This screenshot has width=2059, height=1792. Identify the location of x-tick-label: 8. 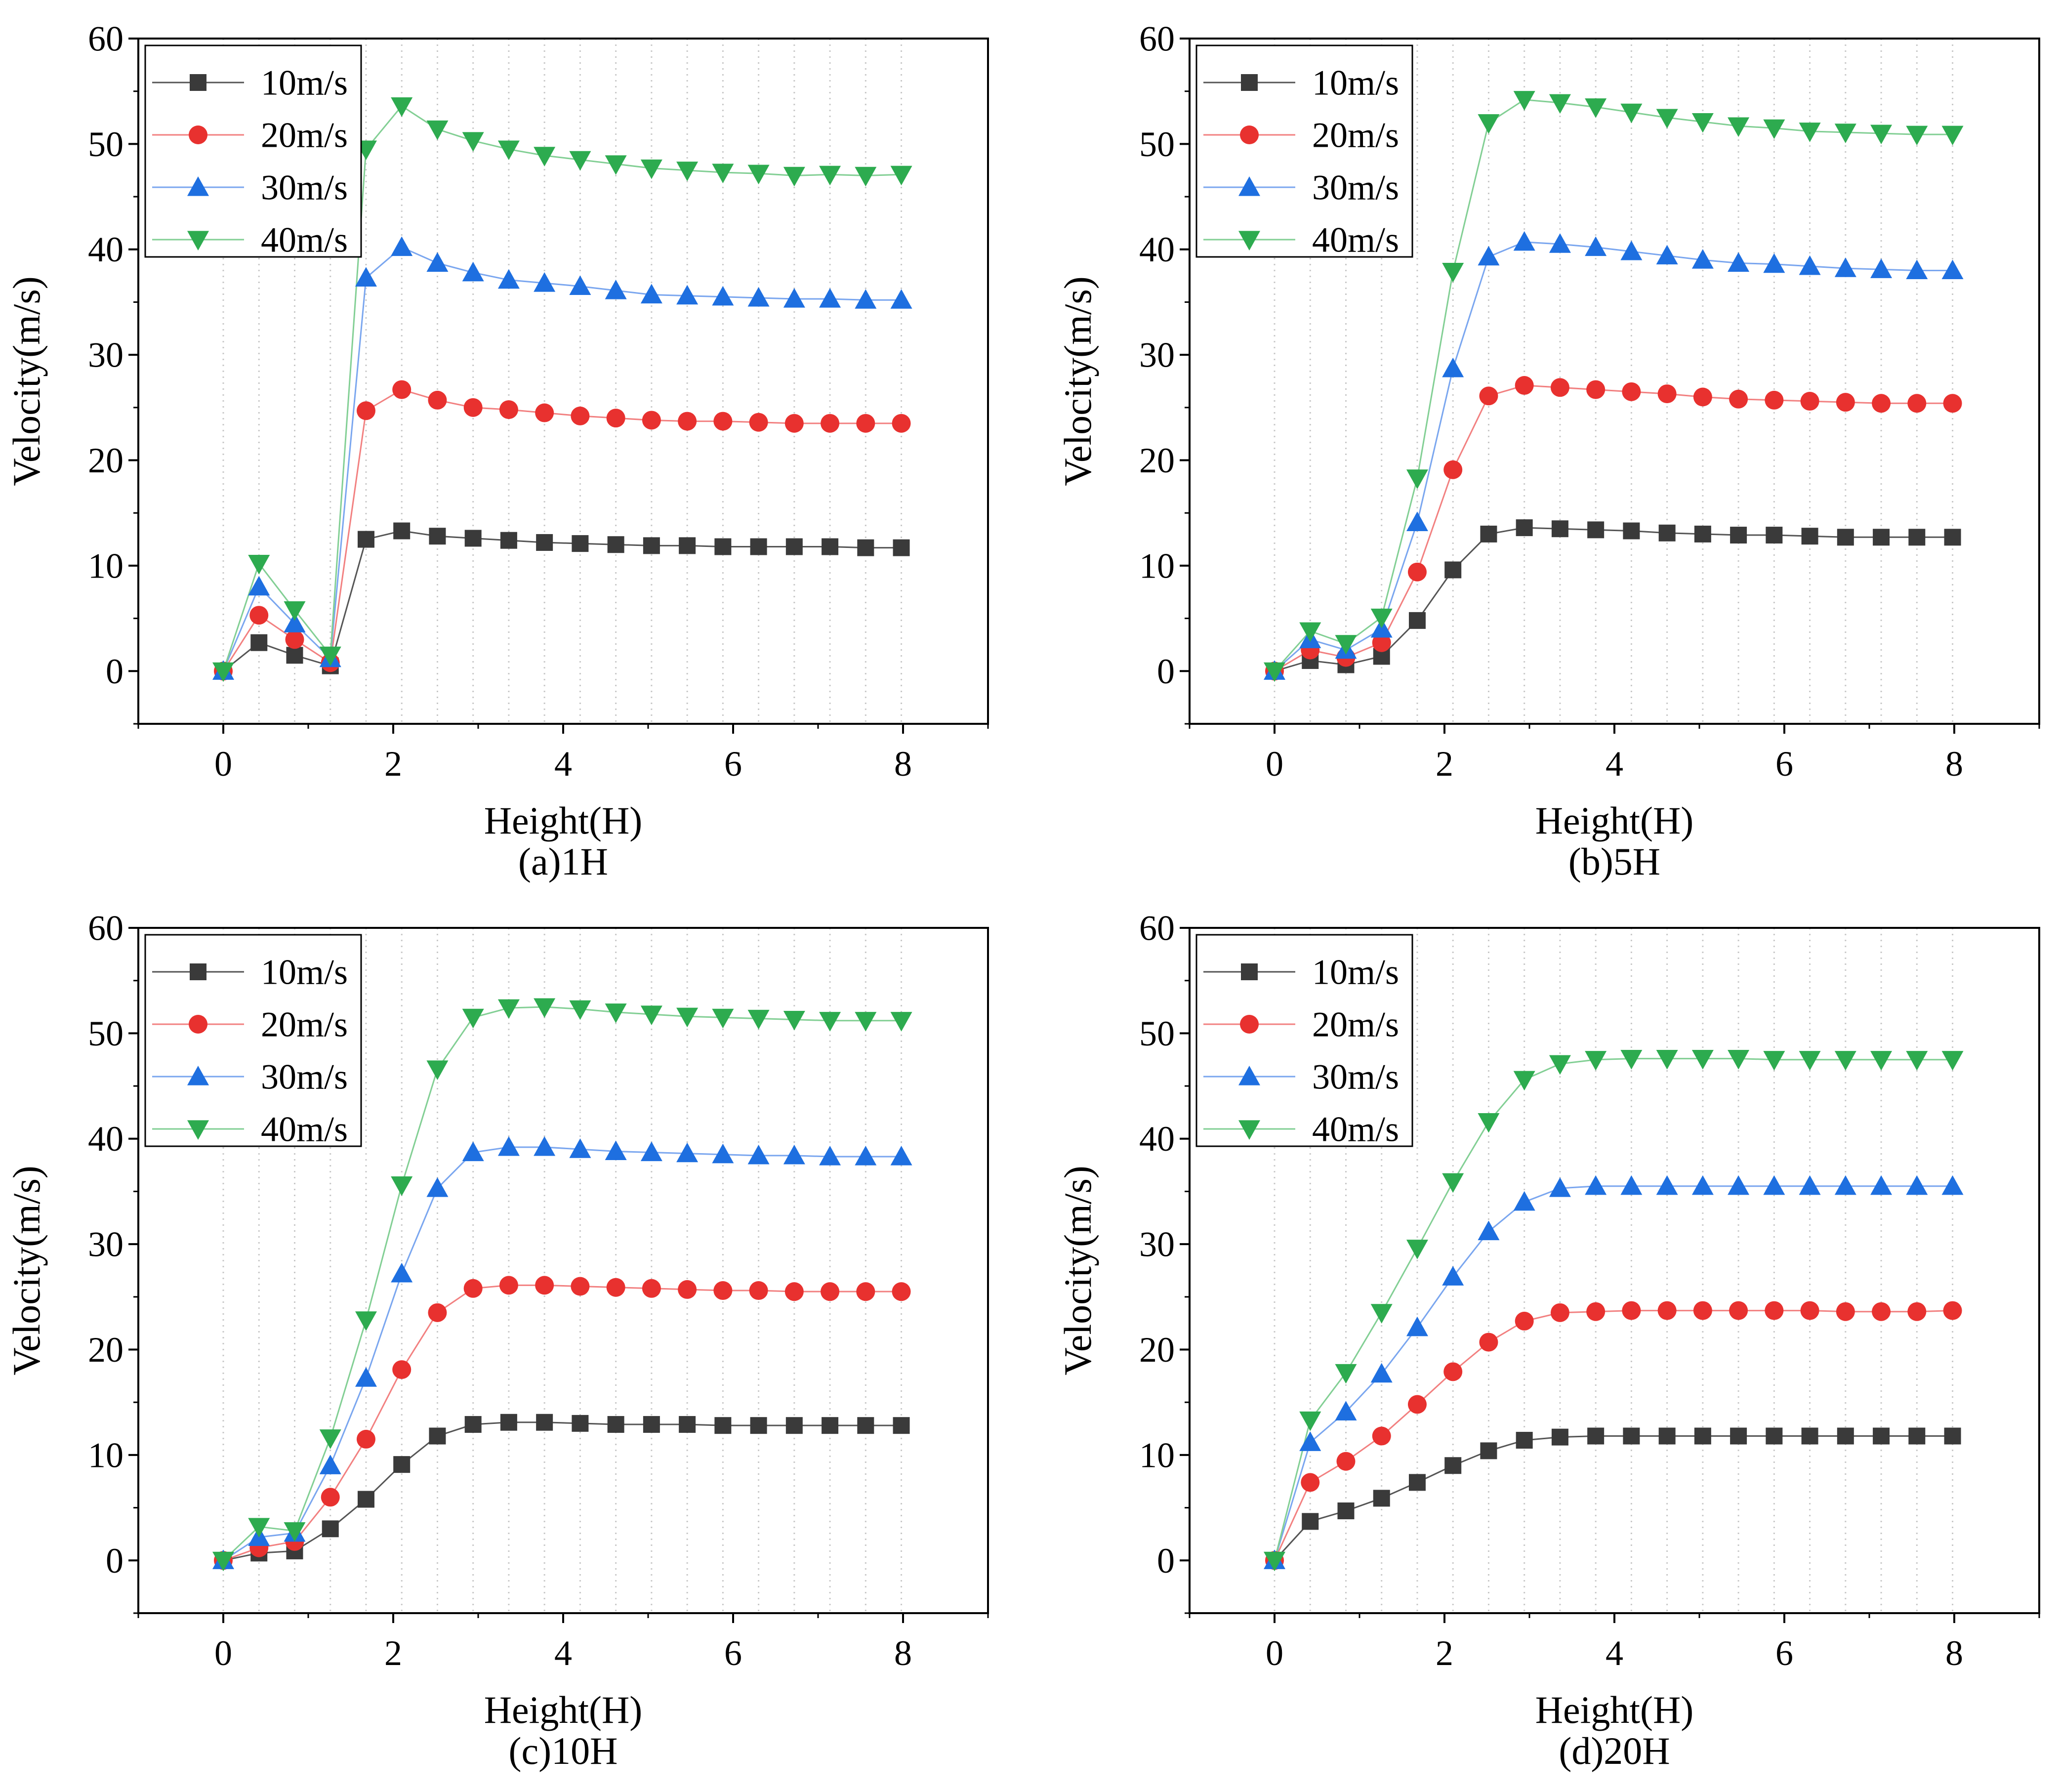
(903, 1653).